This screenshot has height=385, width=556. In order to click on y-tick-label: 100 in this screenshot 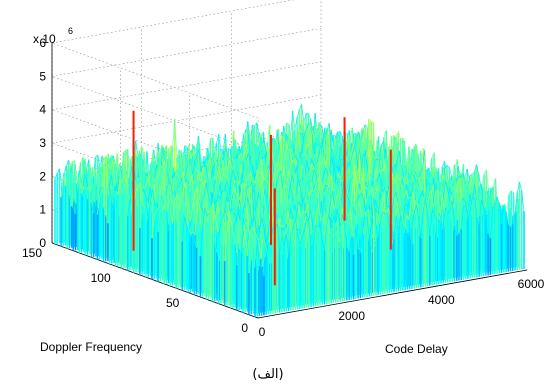, I will do `click(101, 278)`.